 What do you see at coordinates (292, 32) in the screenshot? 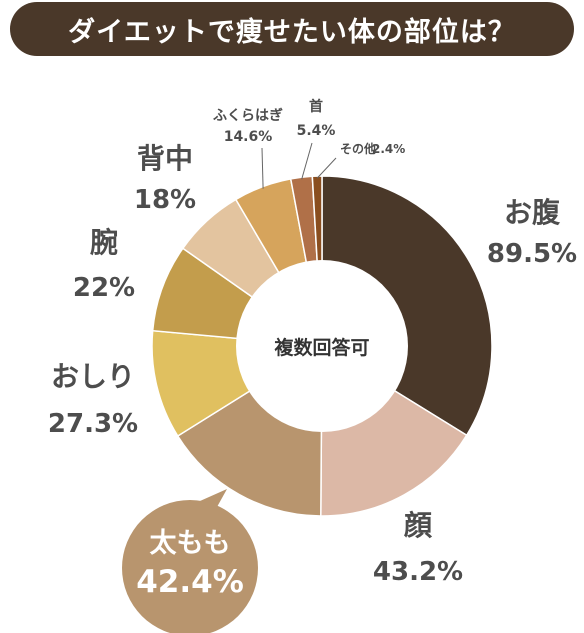
I see `chart-title: ダイエットで痩せたい体の部位は？` at bounding box center [292, 32].